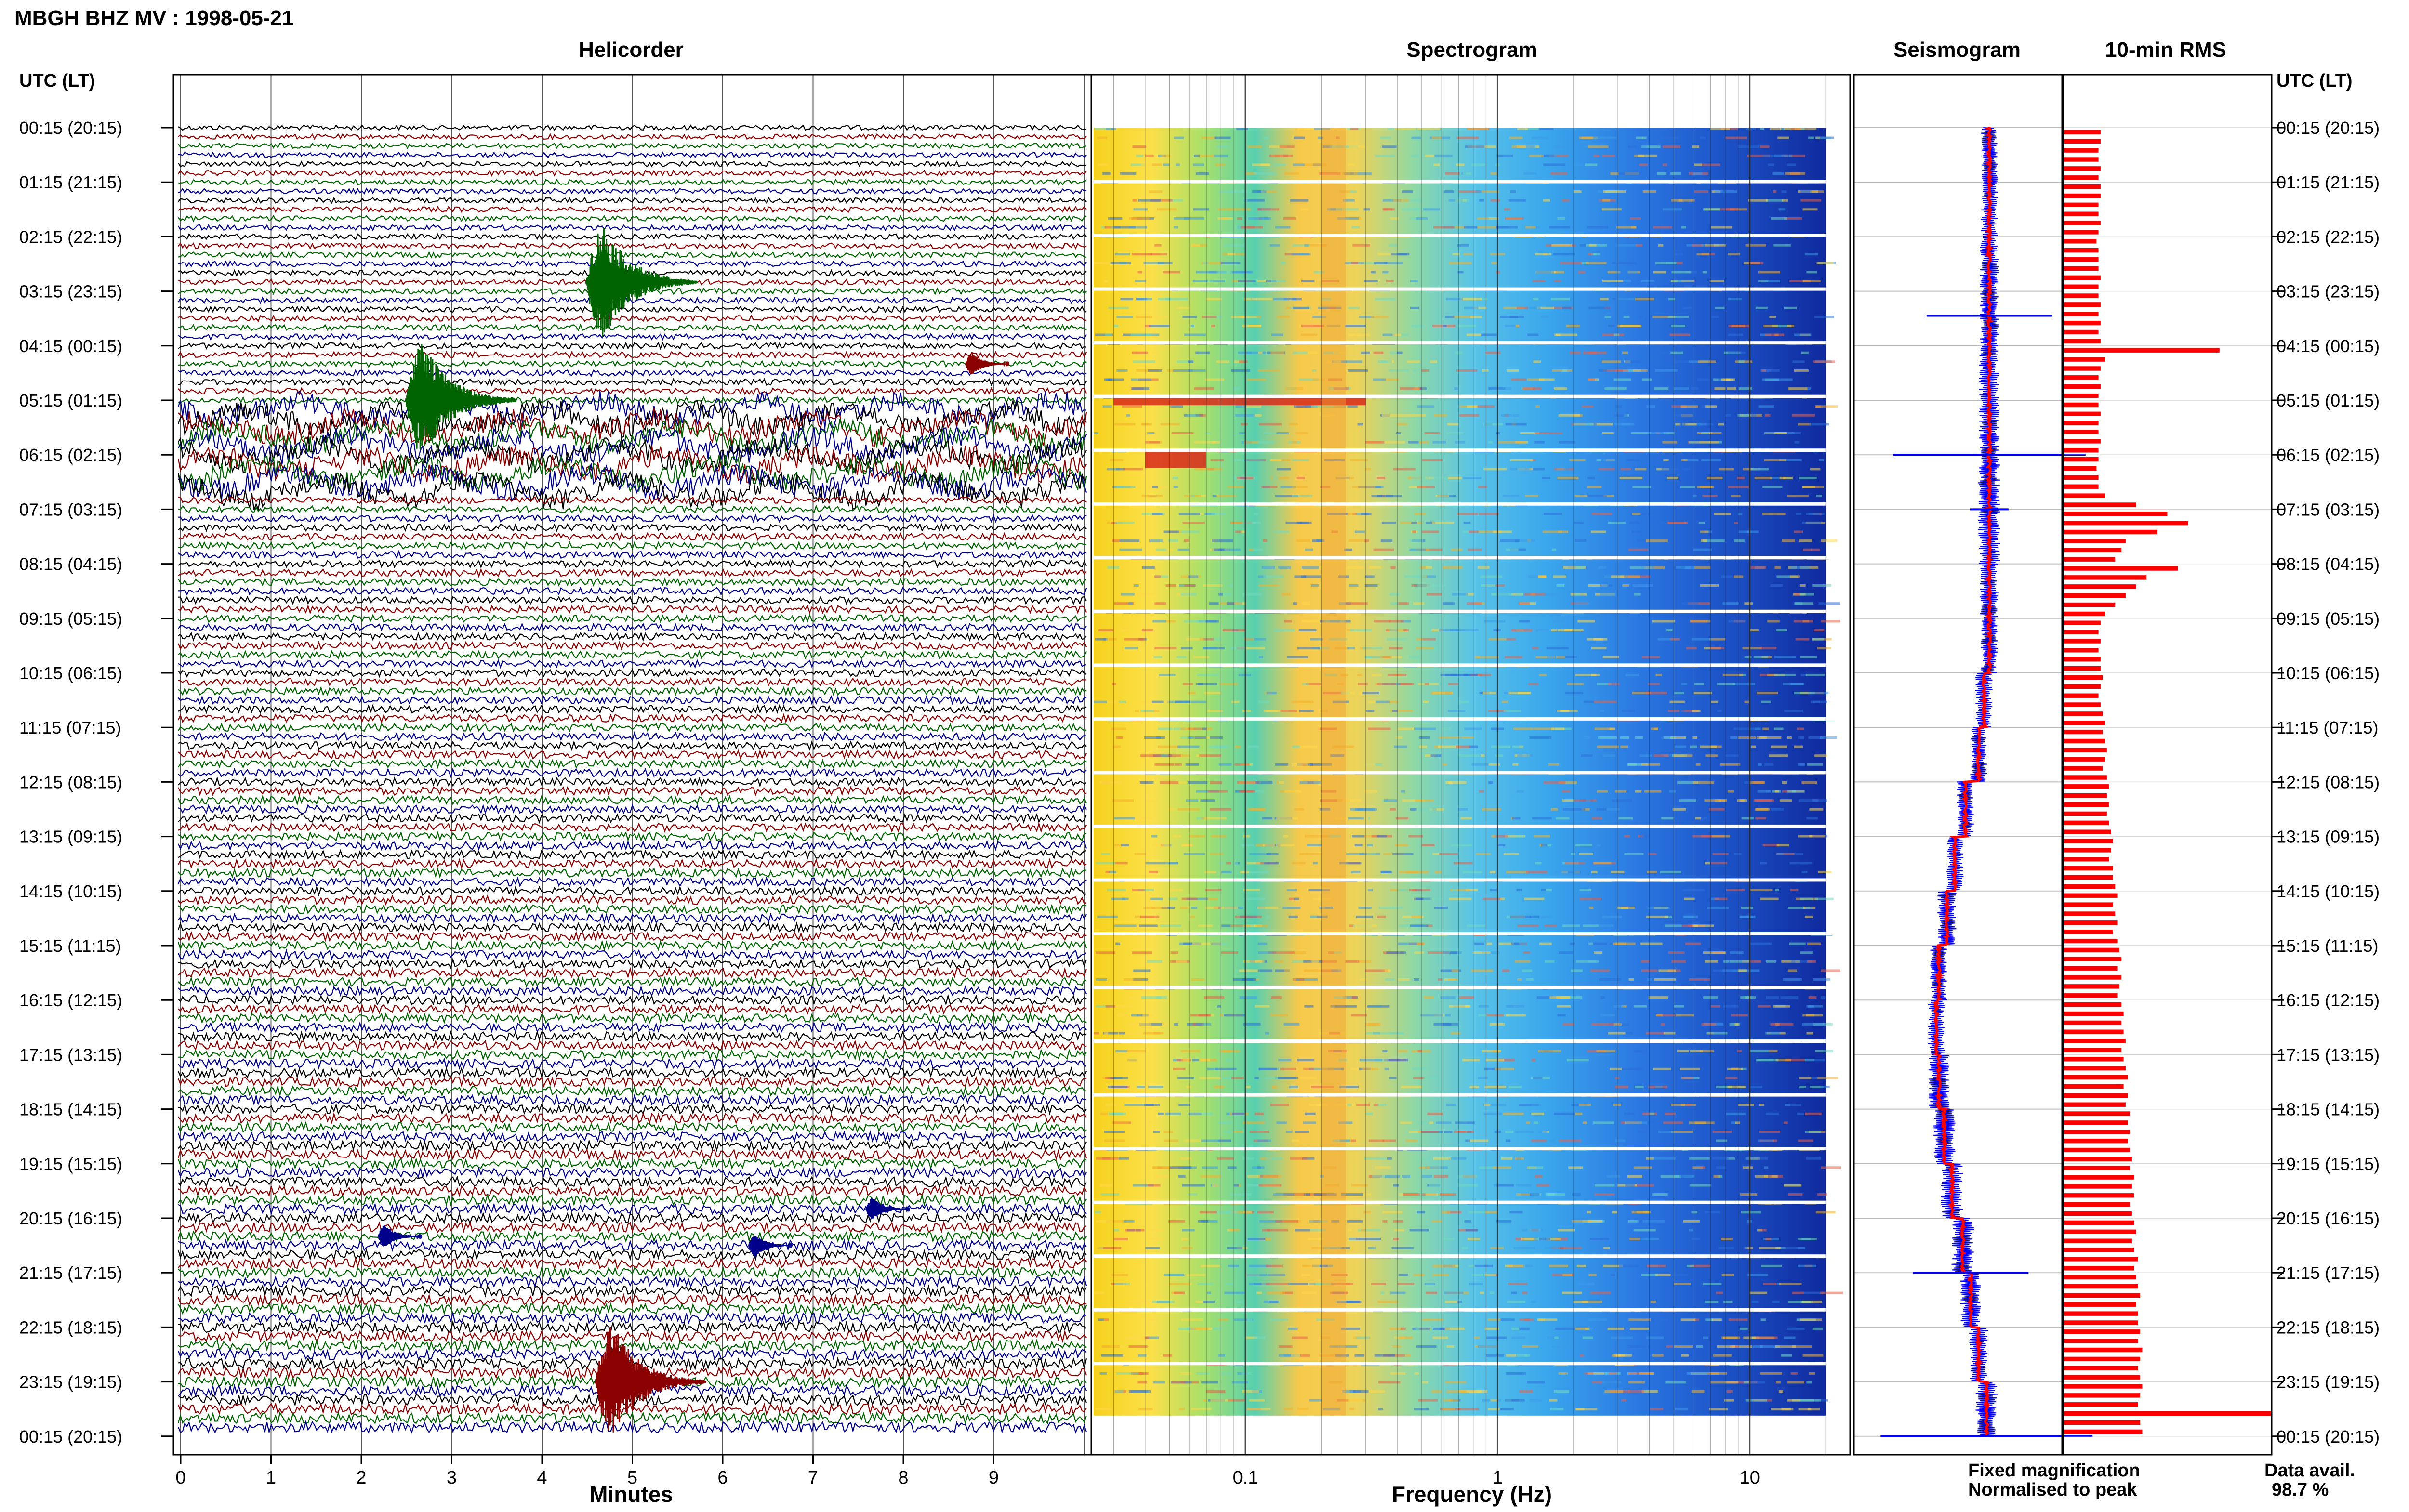  Describe the element at coordinates (2328, 237) in the screenshot. I see `time-tick-label: 02:15 (22:15)` at that location.